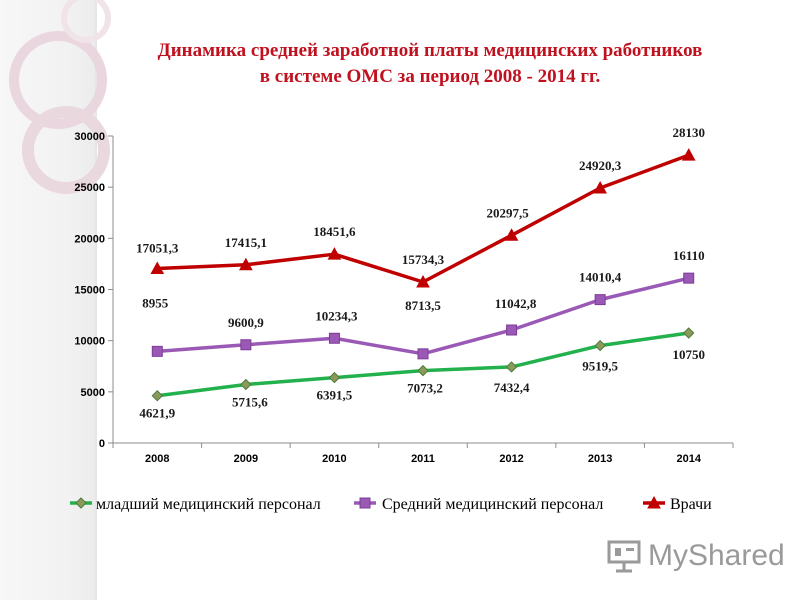 The image size is (800, 600). Describe the element at coordinates (335, 395) in the screenshot. I see `data-label: 6391,5` at that location.